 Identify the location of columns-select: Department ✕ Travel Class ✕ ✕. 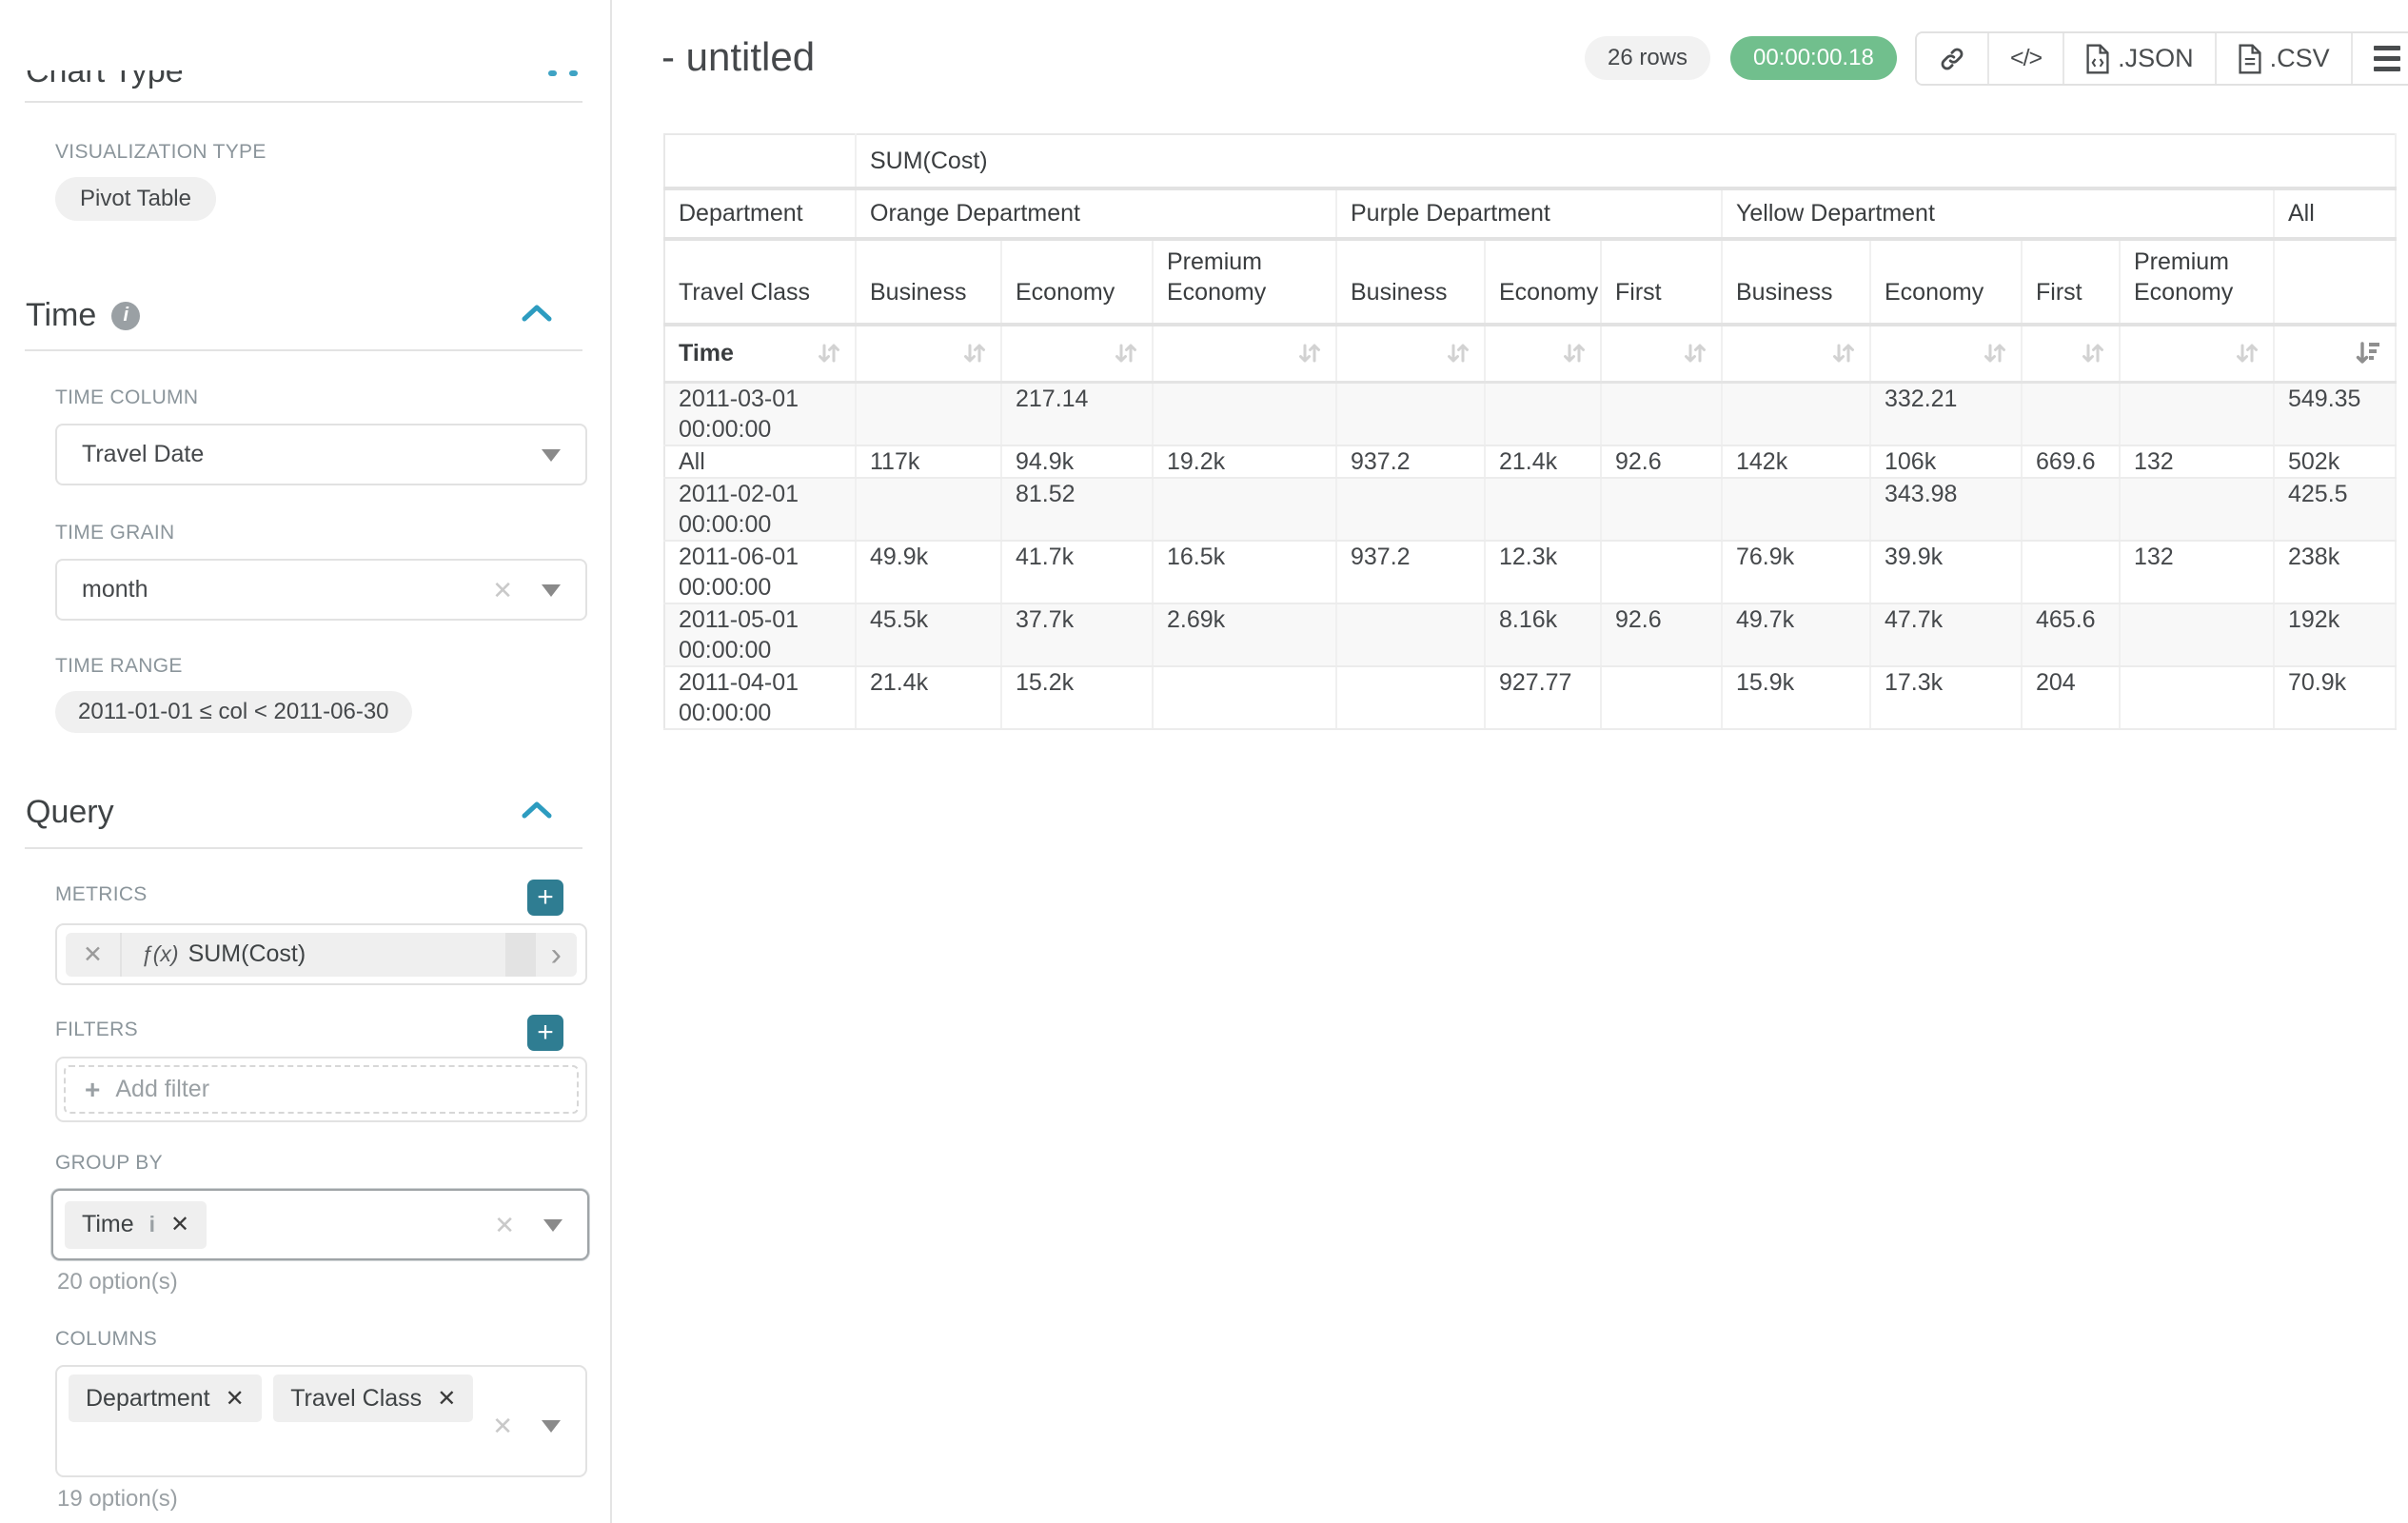
(321, 1421).